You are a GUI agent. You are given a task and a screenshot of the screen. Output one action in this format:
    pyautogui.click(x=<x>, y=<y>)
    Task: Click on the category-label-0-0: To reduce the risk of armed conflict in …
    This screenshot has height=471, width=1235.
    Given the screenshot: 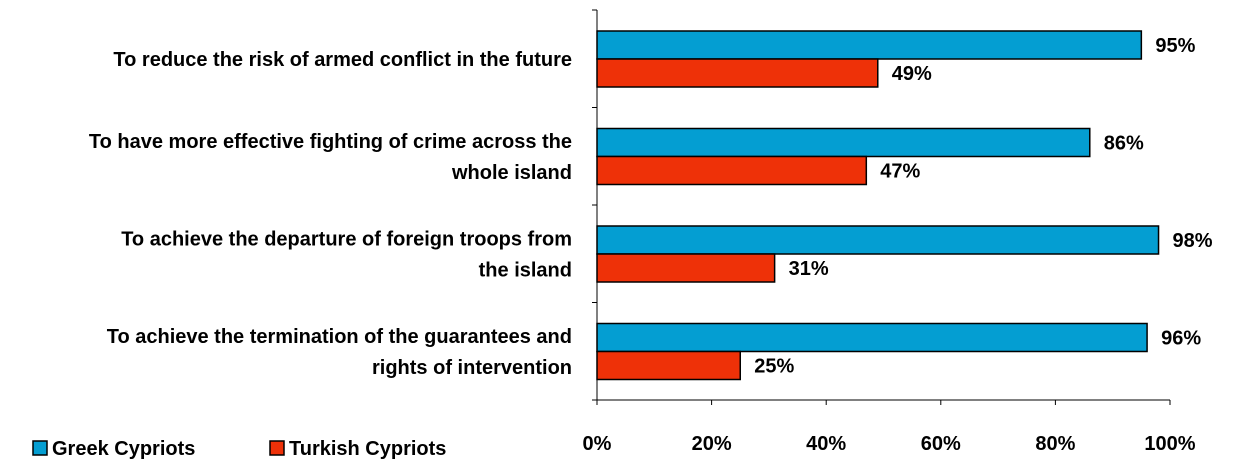 What is the action you would take?
    pyautogui.click(x=342, y=60)
    